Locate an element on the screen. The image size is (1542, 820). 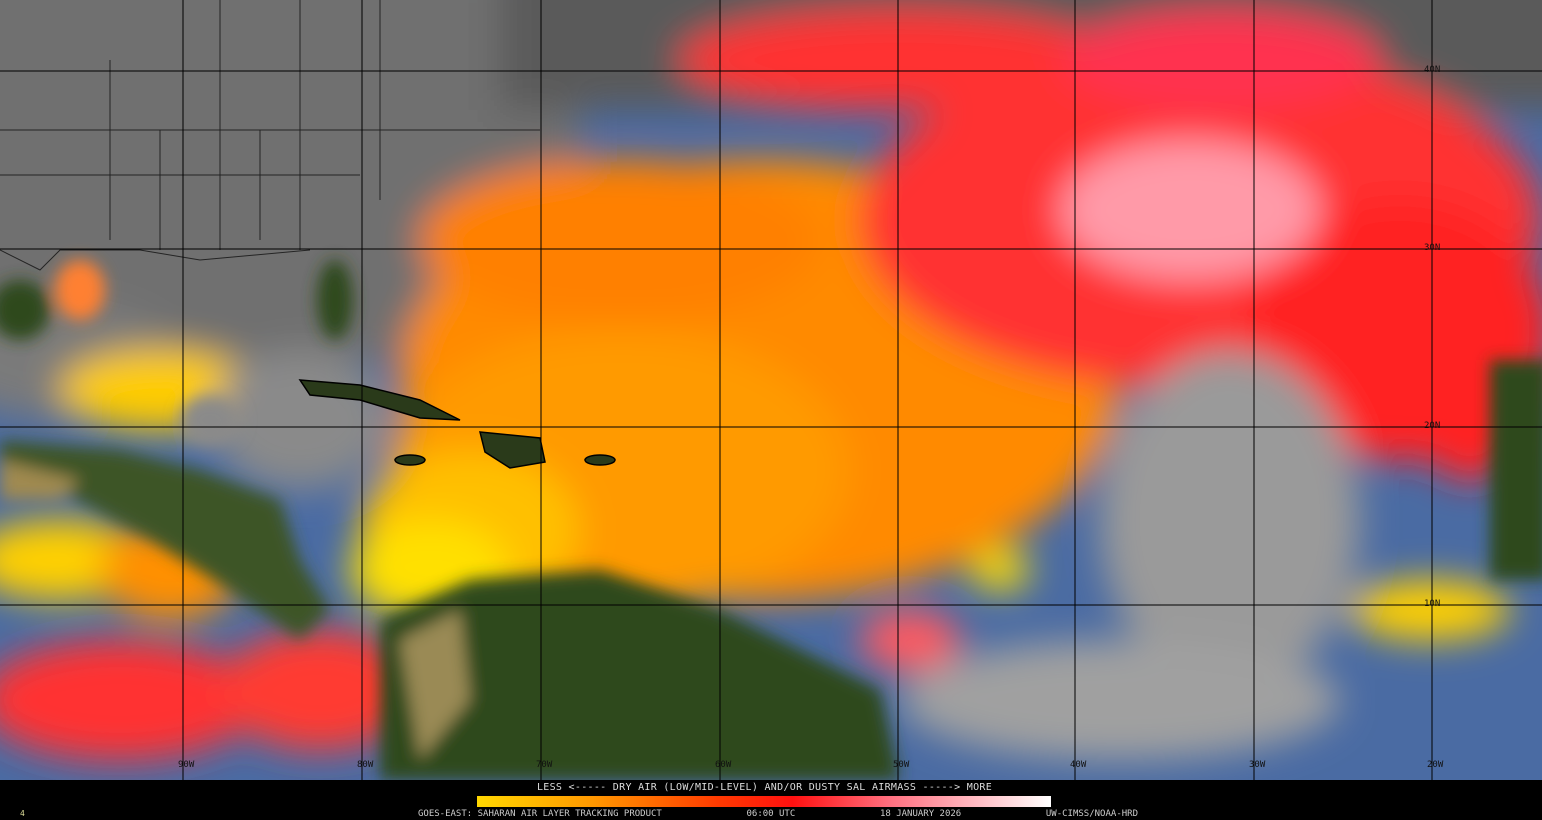
timestamp-time: 06:00 UTC is located at coordinates (771, 814).